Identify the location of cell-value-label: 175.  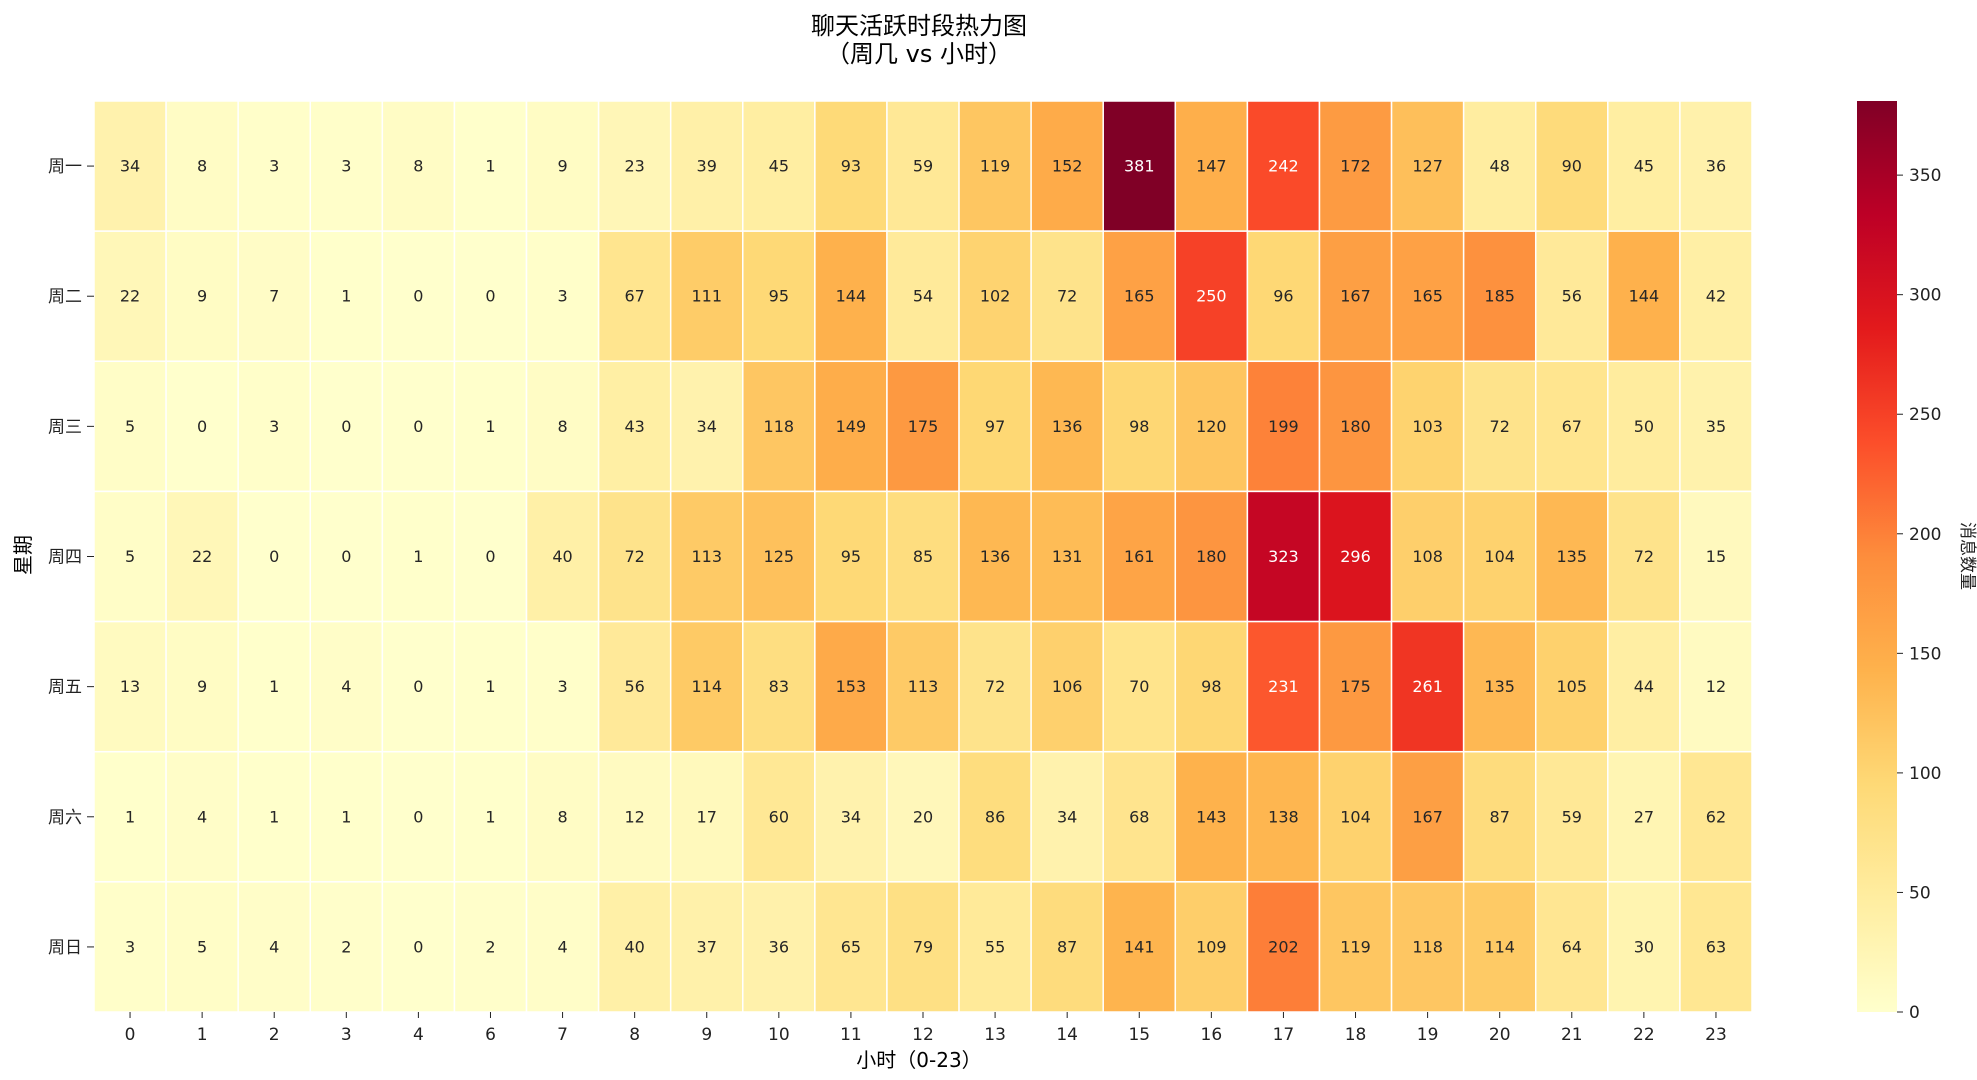
(923, 426).